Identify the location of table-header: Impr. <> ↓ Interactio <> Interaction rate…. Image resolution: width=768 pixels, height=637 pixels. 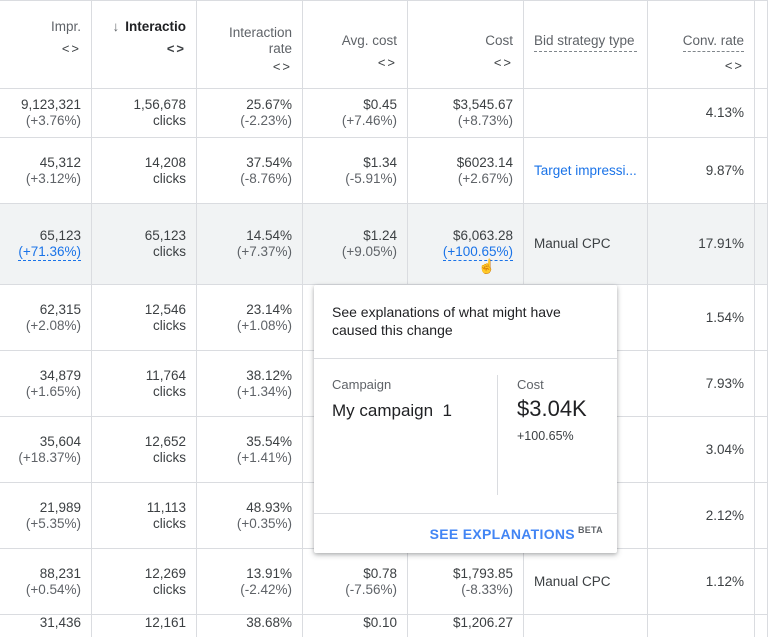
(384, 44).